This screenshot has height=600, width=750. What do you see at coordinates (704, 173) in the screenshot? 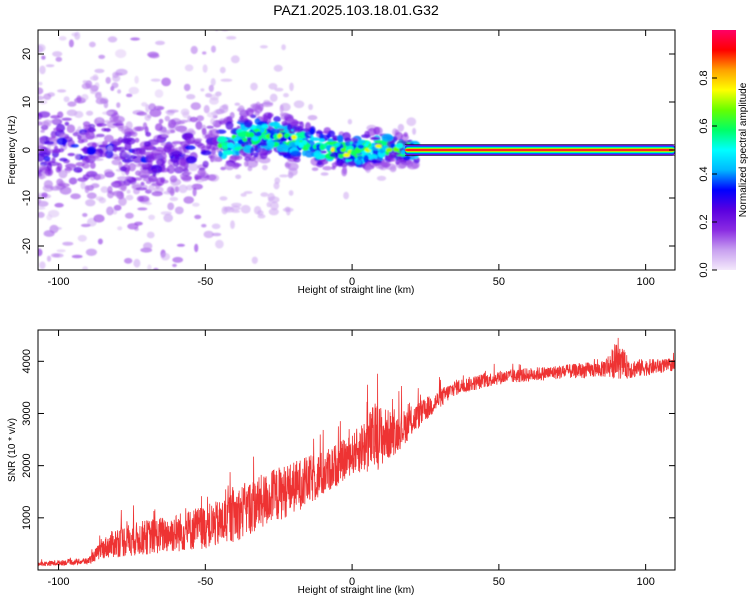
I see `colorbar-tick-label: 0.4` at bounding box center [704, 173].